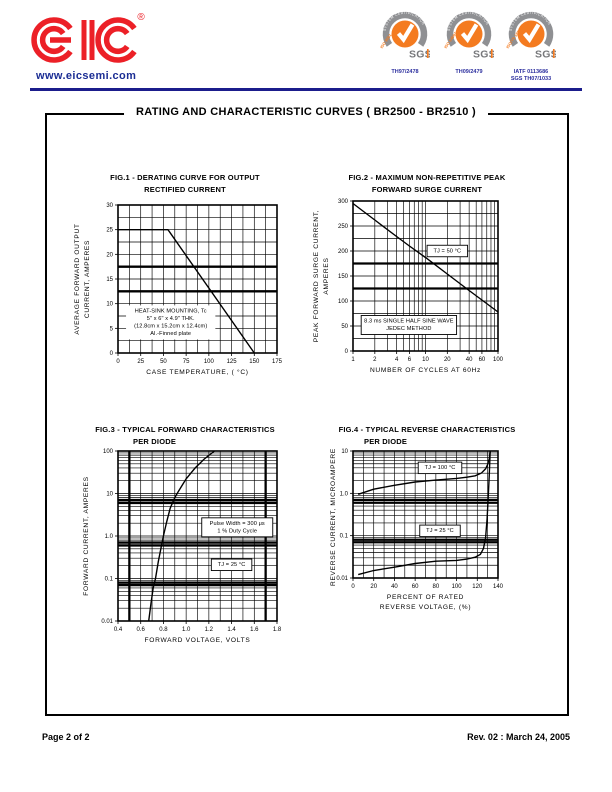 The image size is (612, 792). Describe the element at coordinates (424, 513) in the screenshot. I see `fig4-series-tj-25c` at that location.